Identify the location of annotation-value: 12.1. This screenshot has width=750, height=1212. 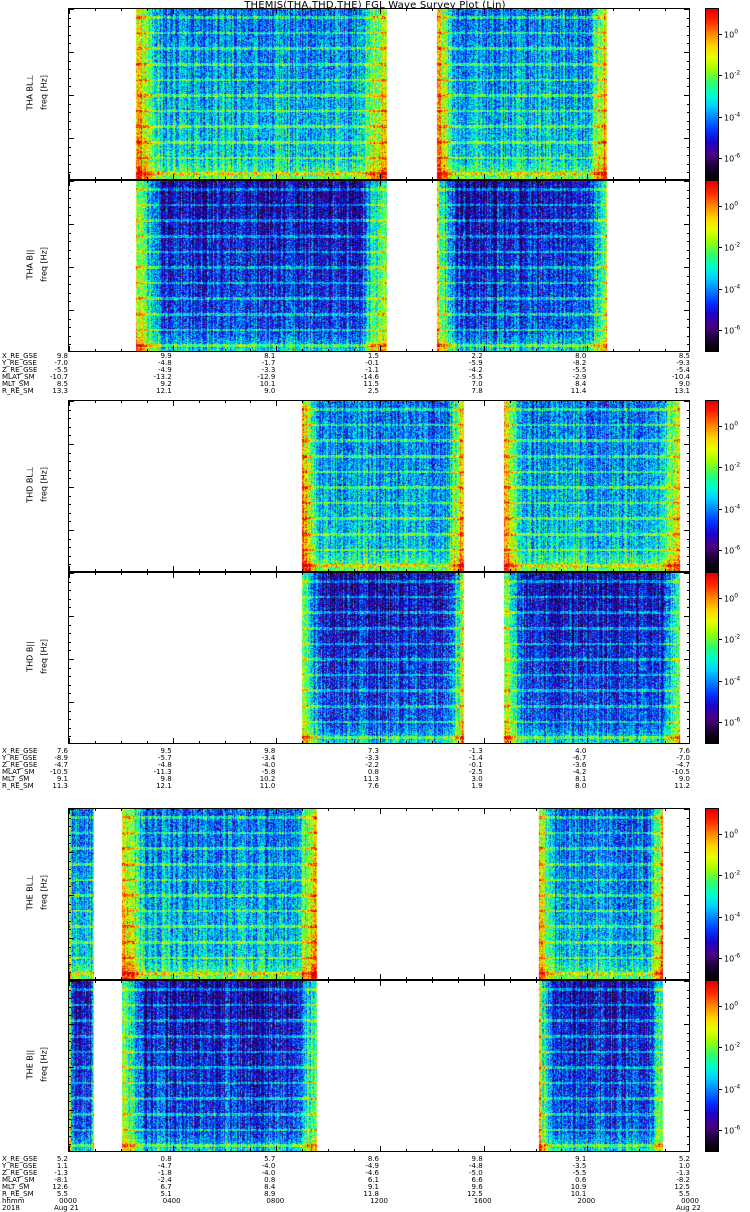
(164, 391).